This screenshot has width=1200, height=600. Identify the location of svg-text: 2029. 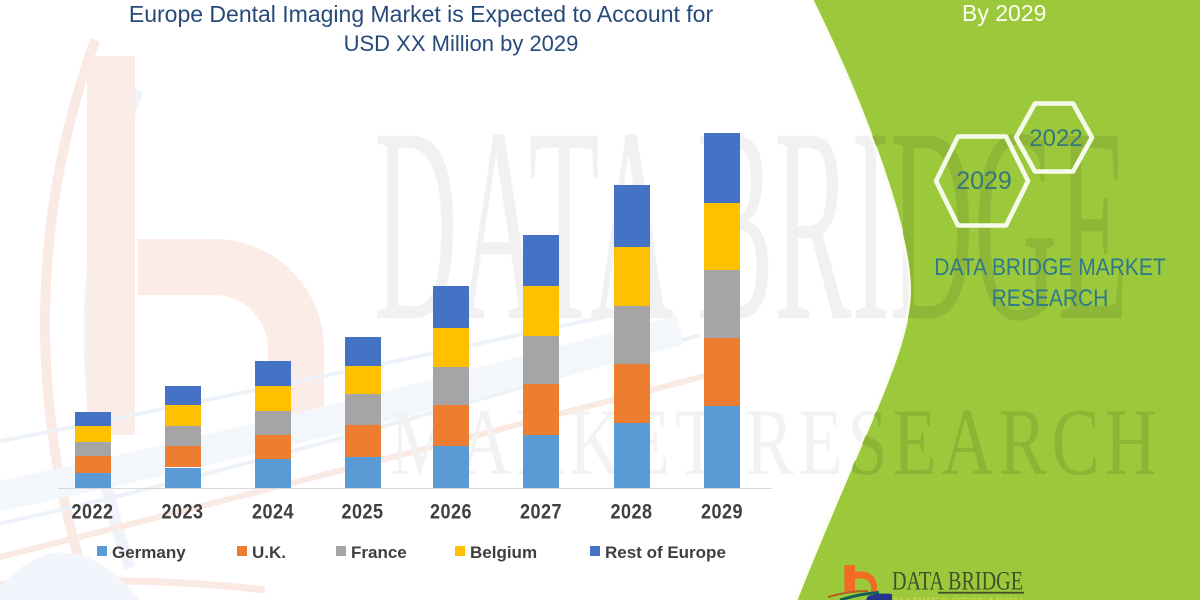
(984, 181).